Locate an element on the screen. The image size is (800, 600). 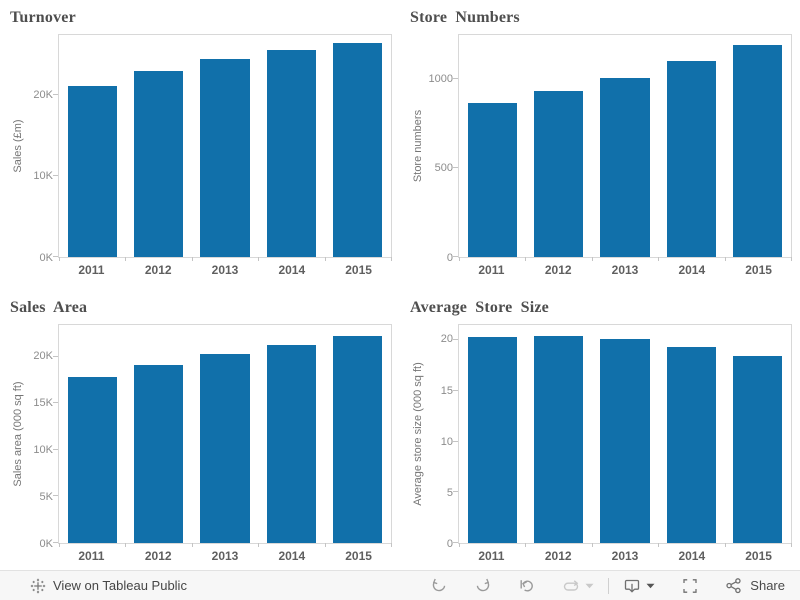
fullscreen-icon is located at coordinates (690, 586).